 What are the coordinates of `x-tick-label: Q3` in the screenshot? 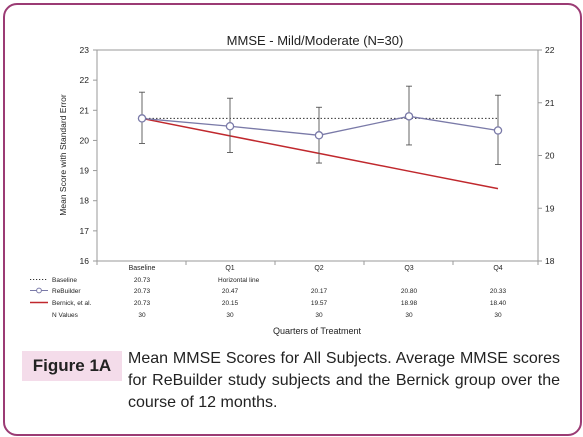 It's located at (408, 268).